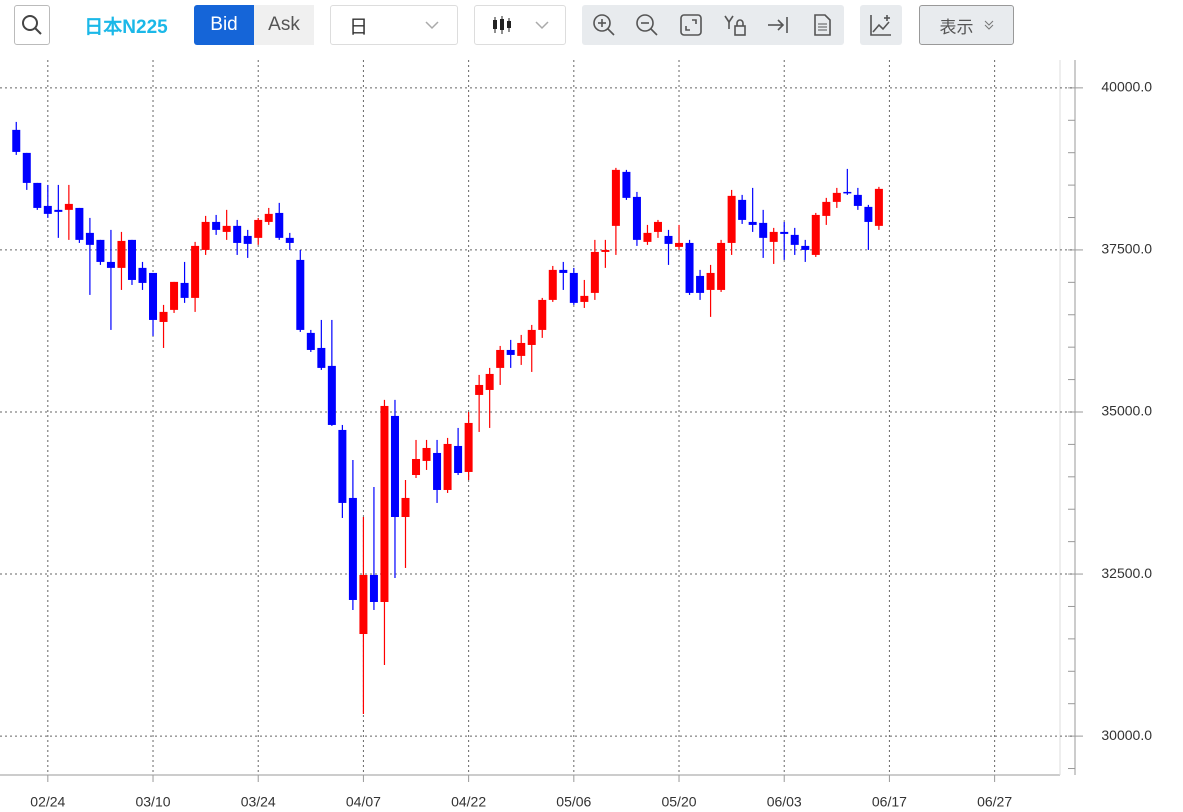 This screenshot has height=812, width=1183. I want to click on zoom-out-icon, so click(647, 25).